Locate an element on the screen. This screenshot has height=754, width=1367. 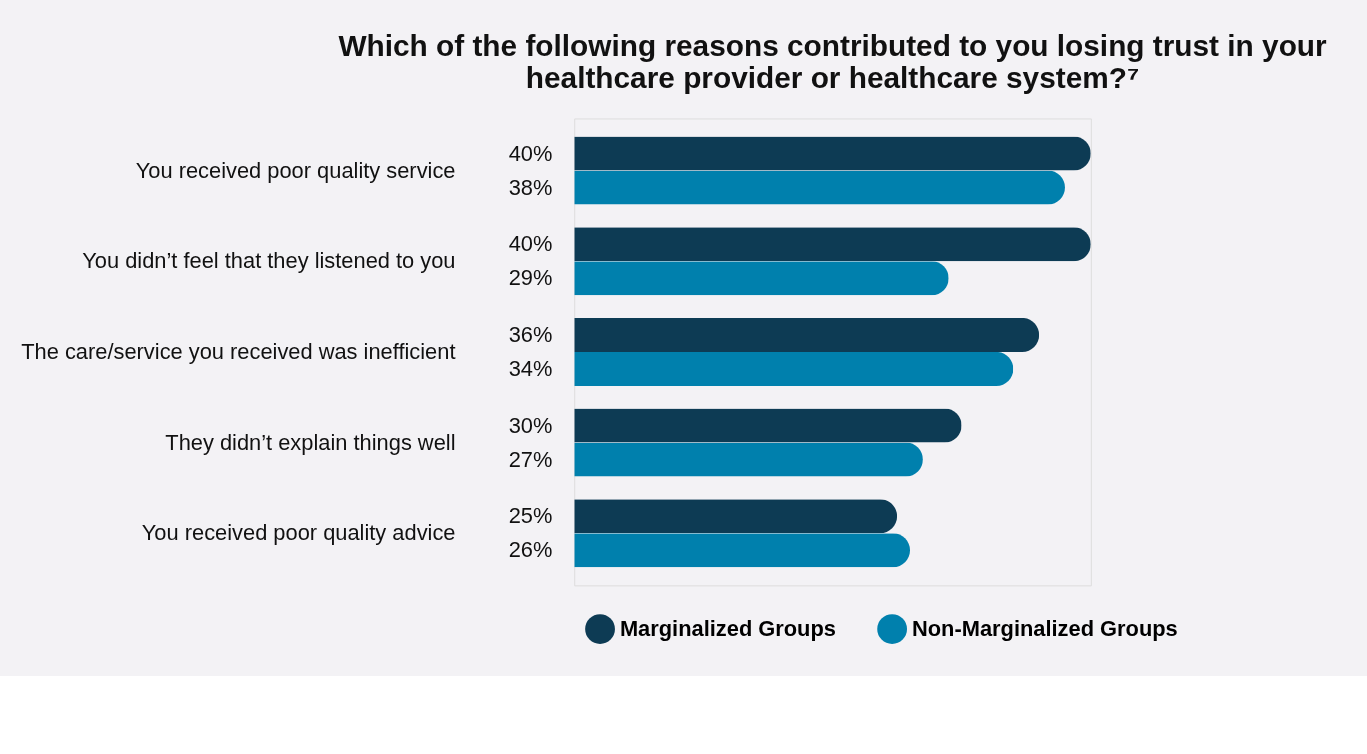
chart-title: Which of the following reasons contributed to you losing trust in your healthcare provider or healthcare system?⁷ is located at coordinates (833, 61).